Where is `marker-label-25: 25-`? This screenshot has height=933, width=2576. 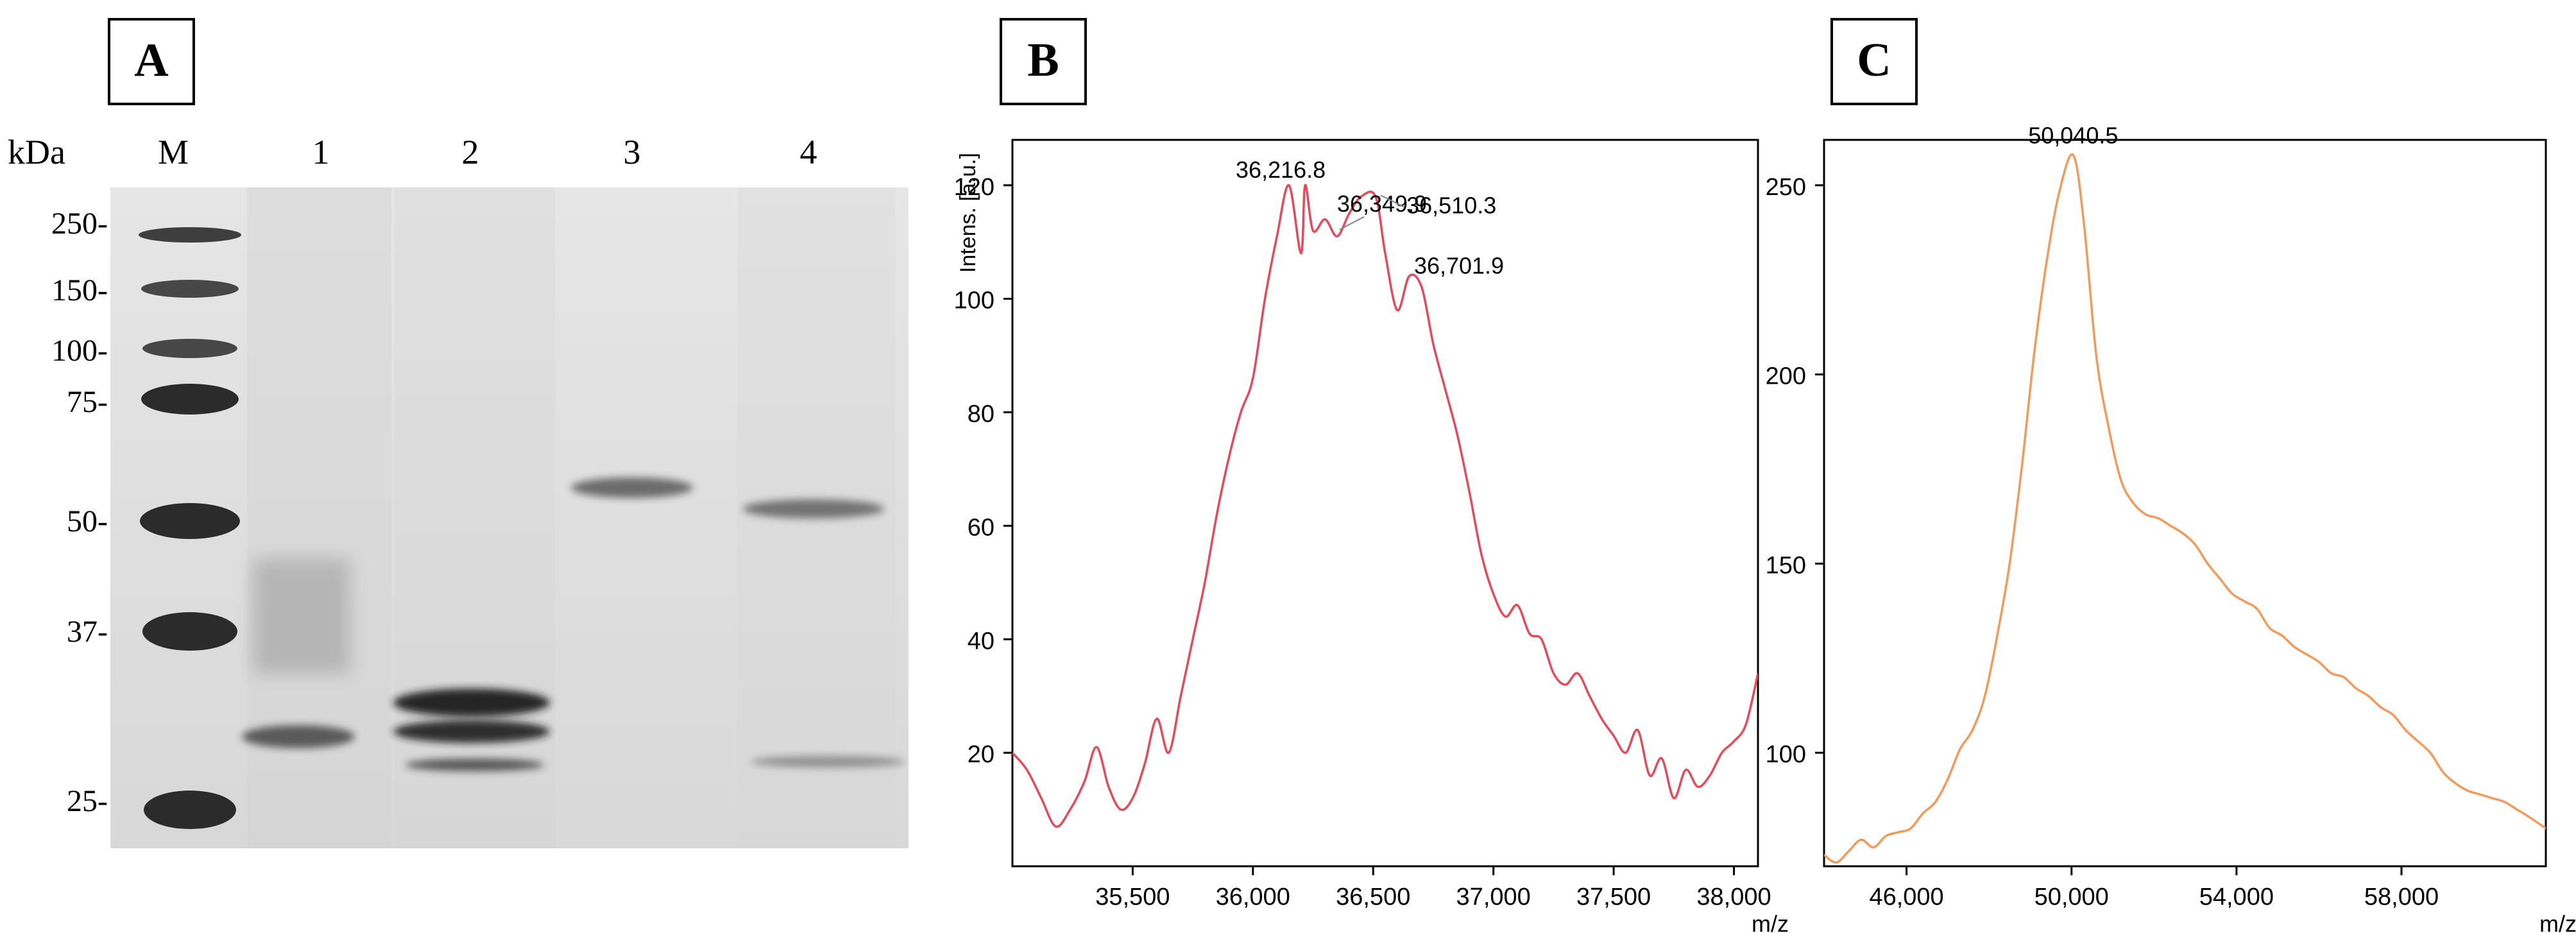
marker-label-25: 25- is located at coordinates (87, 801).